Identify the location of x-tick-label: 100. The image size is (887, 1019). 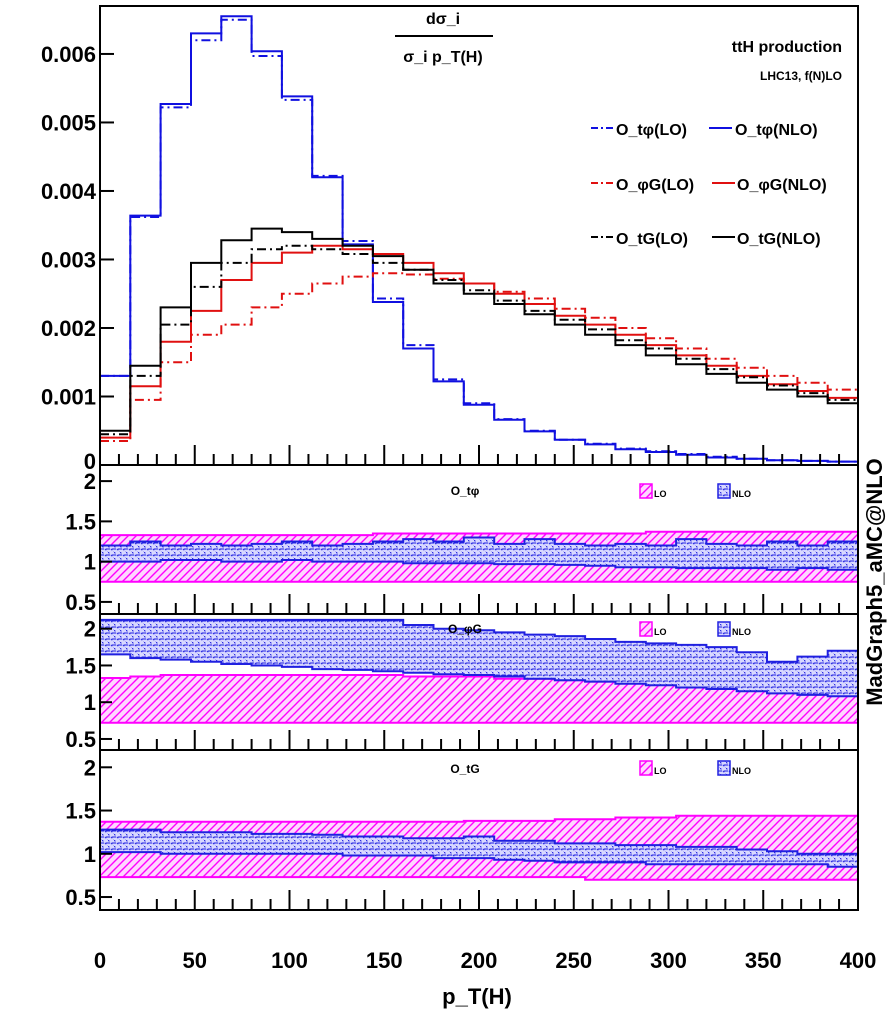
(289, 960).